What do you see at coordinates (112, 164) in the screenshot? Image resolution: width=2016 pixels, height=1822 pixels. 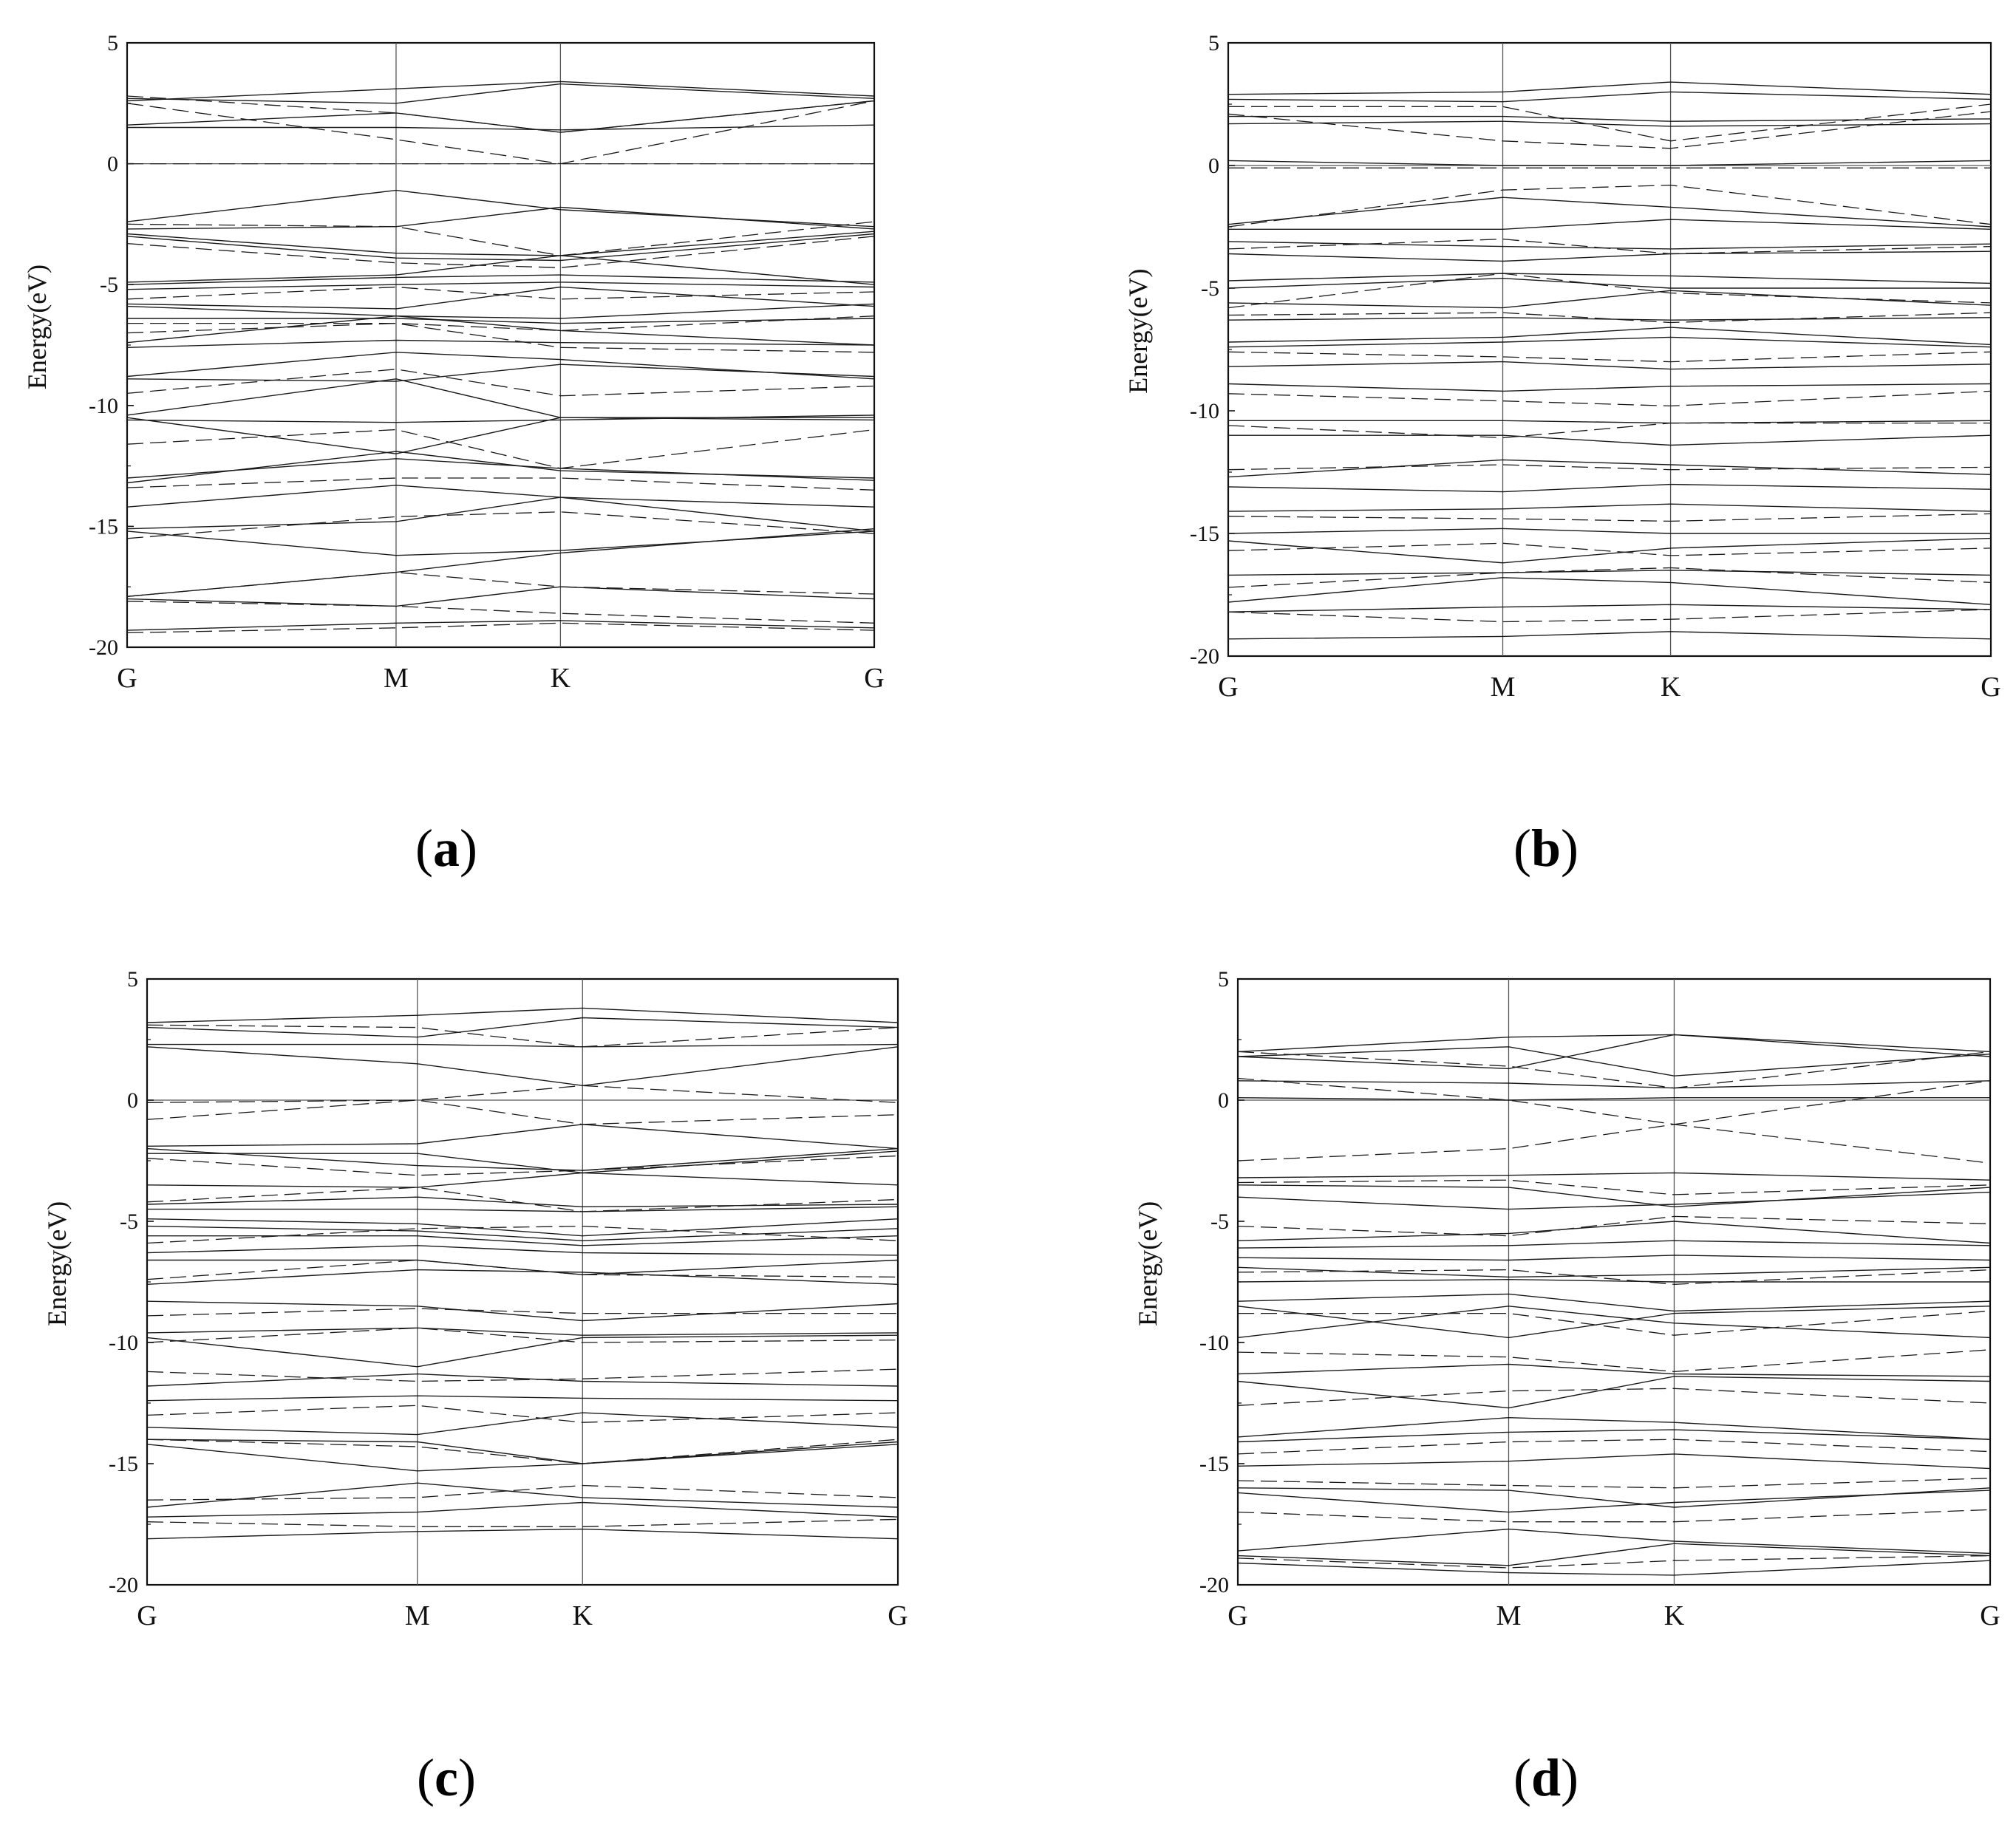 I see `y-tick-label: 0` at bounding box center [112, 164].